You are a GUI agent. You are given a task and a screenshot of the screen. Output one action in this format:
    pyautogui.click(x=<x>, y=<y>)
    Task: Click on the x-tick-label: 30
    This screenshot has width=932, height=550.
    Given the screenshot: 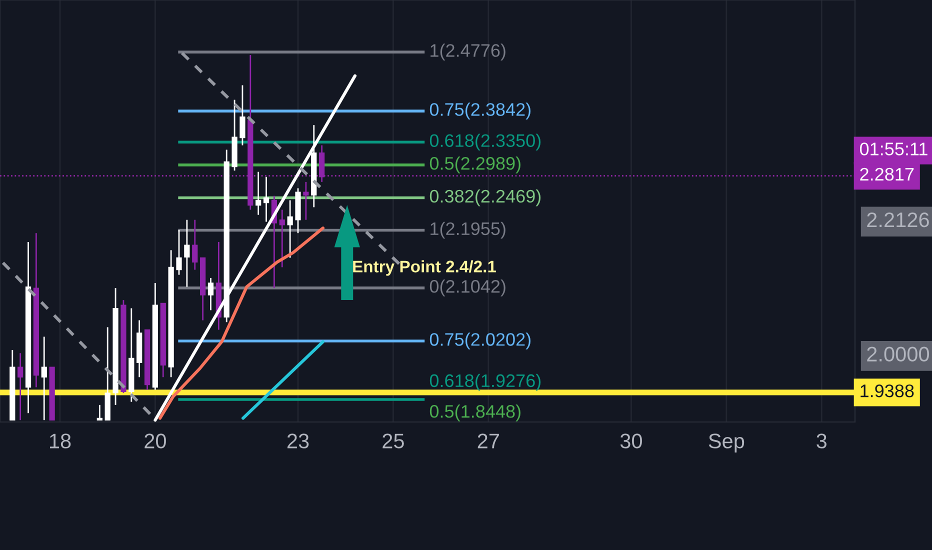 What is the action you would take?
    pyautogui.click(x=631, y=441)
    